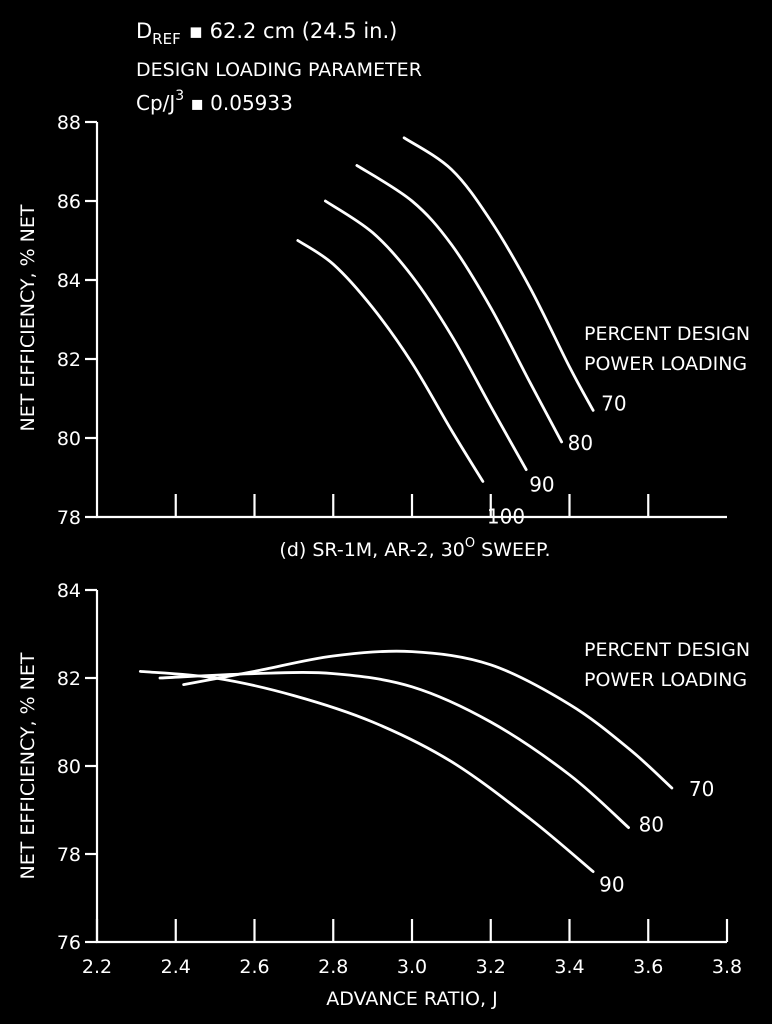 The width and height of the screenshot is (772, 1024). Describe the element at coordinates (69, 123) in the screenshot. I see `y-tick-label: 88` at that location.